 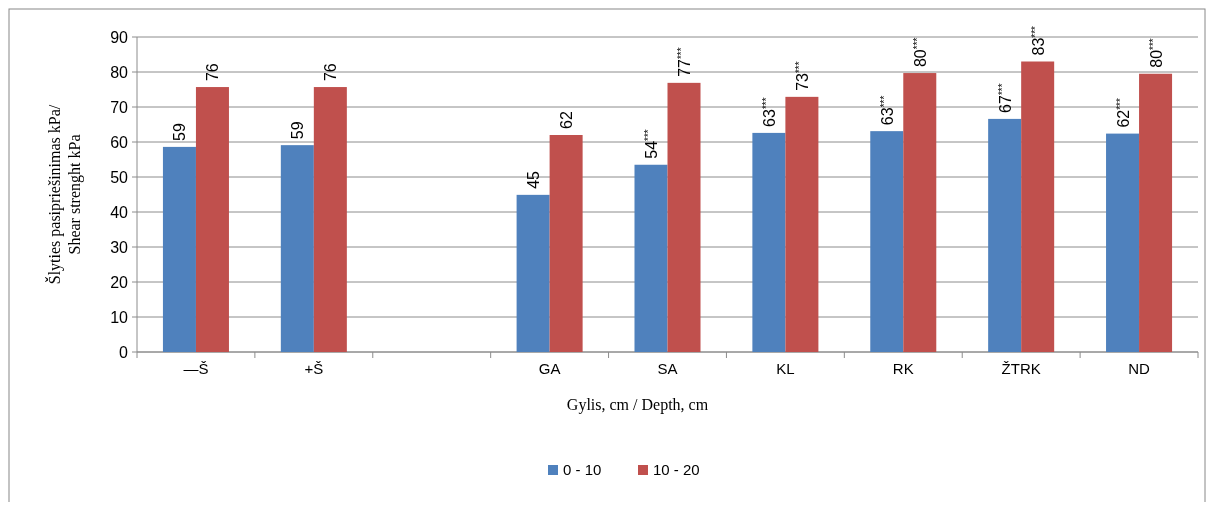 I want to click on y-tick-label: 0, so click(x=124, y=352).